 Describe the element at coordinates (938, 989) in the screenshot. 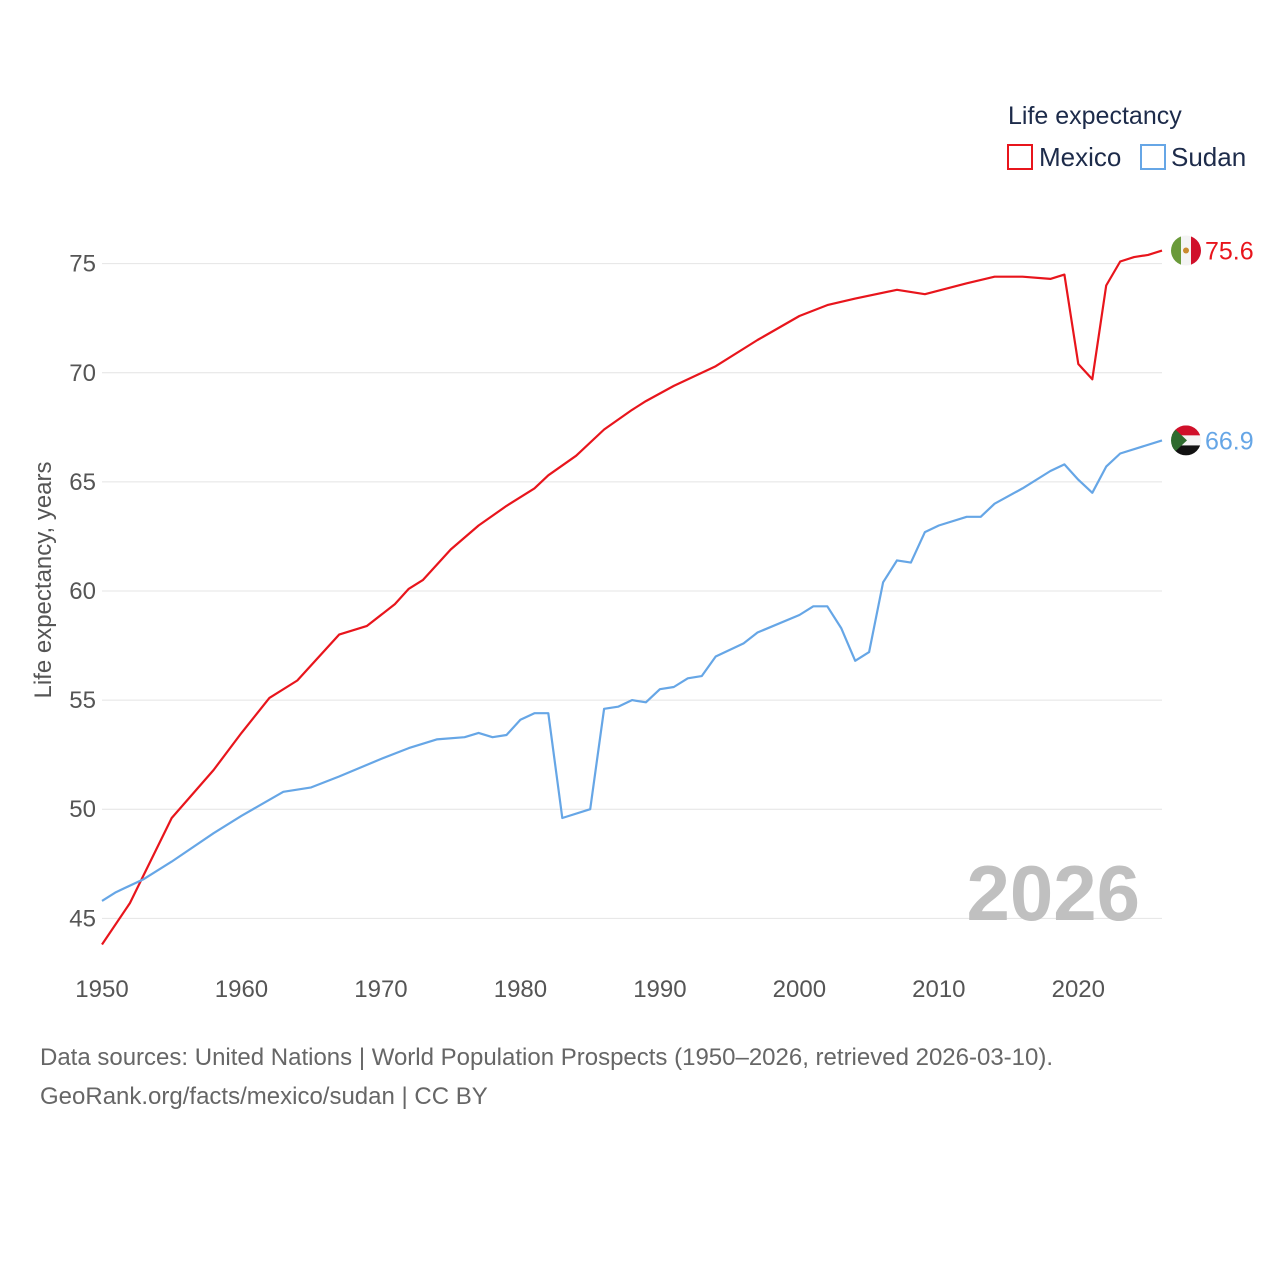

I see `x-tick-label: 2010` at that location.